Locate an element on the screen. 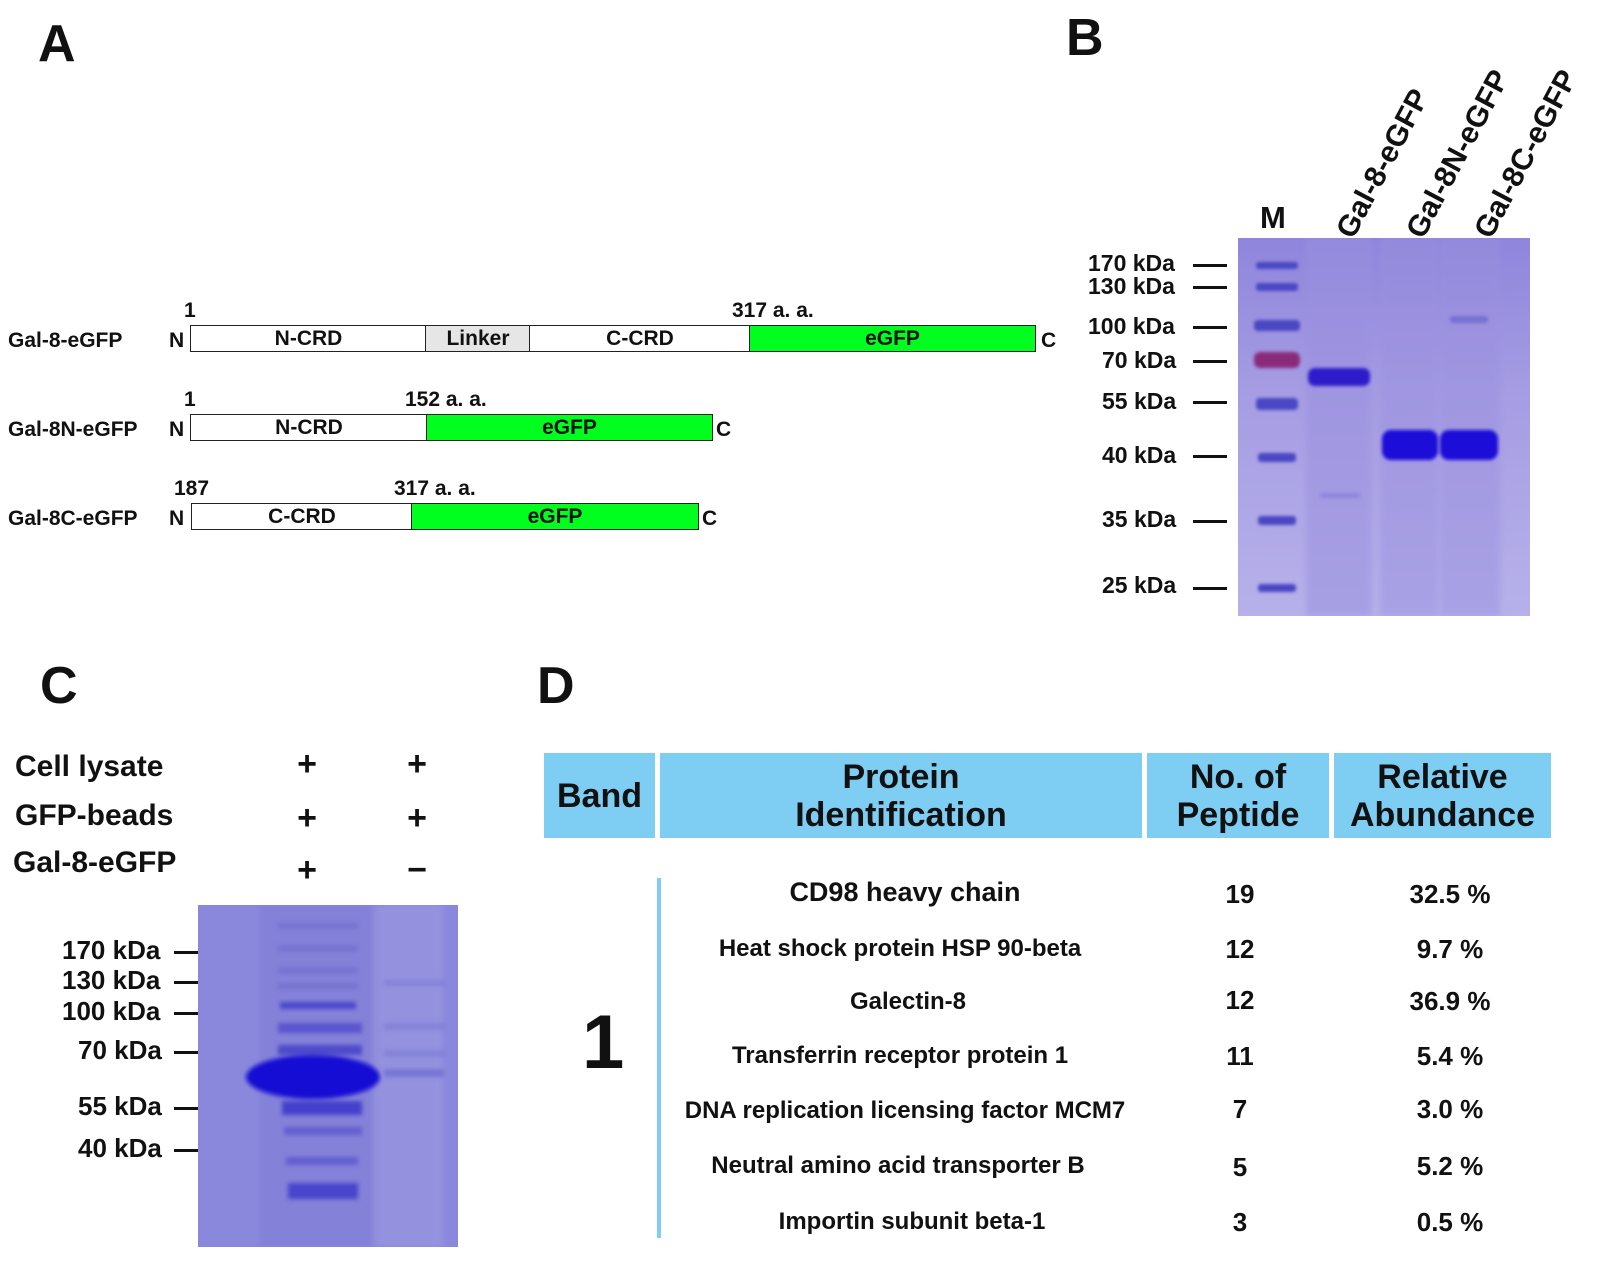 This screenshot has width=1600, height=1280. header-peptide: No. of Peptide is located at coordinates (1238, 795).